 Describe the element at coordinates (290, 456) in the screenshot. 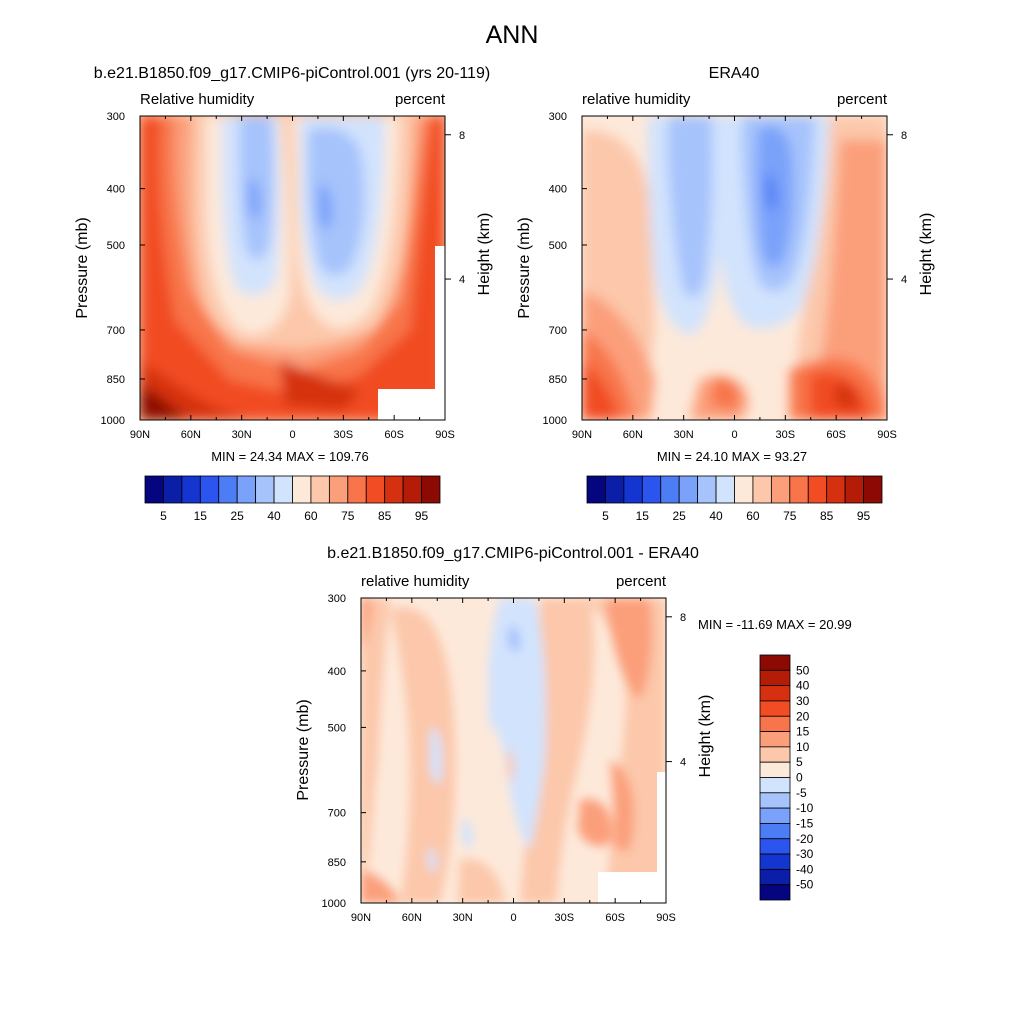

I see `min-max-readout: MIN = 24.34 MAX = 109.76` at that location.